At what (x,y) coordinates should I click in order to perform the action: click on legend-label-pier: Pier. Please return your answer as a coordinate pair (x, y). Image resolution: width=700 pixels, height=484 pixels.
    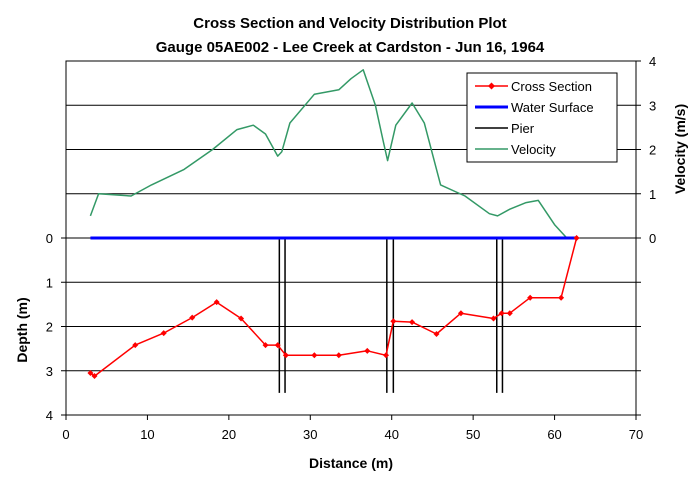
    Looking at the image, I should click on (523, 128).